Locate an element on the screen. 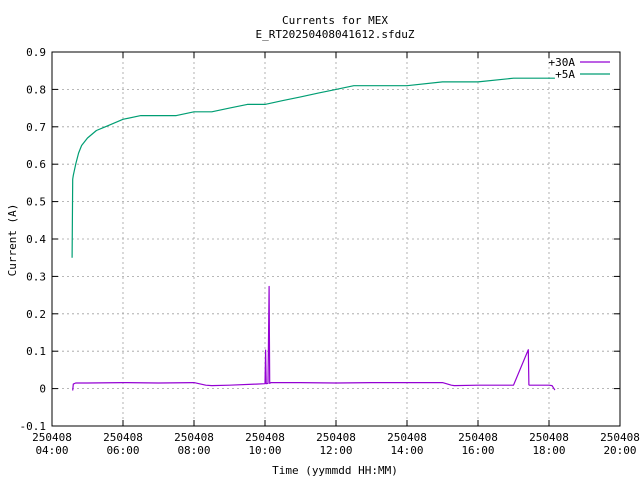 The height and width of the screenshot is (480, 640). y-tick-label: -0.1 is located at coordinates (33, 426).